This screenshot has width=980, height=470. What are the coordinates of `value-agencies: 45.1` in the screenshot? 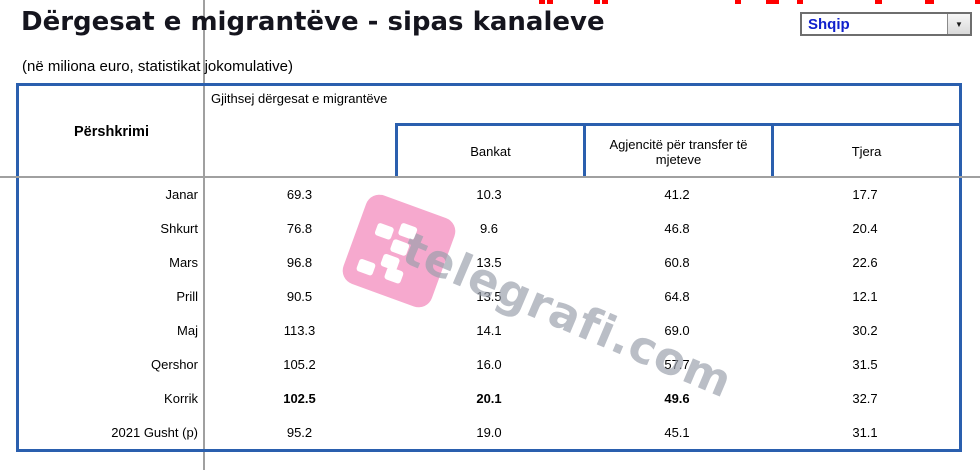 It's located at (677, 432).